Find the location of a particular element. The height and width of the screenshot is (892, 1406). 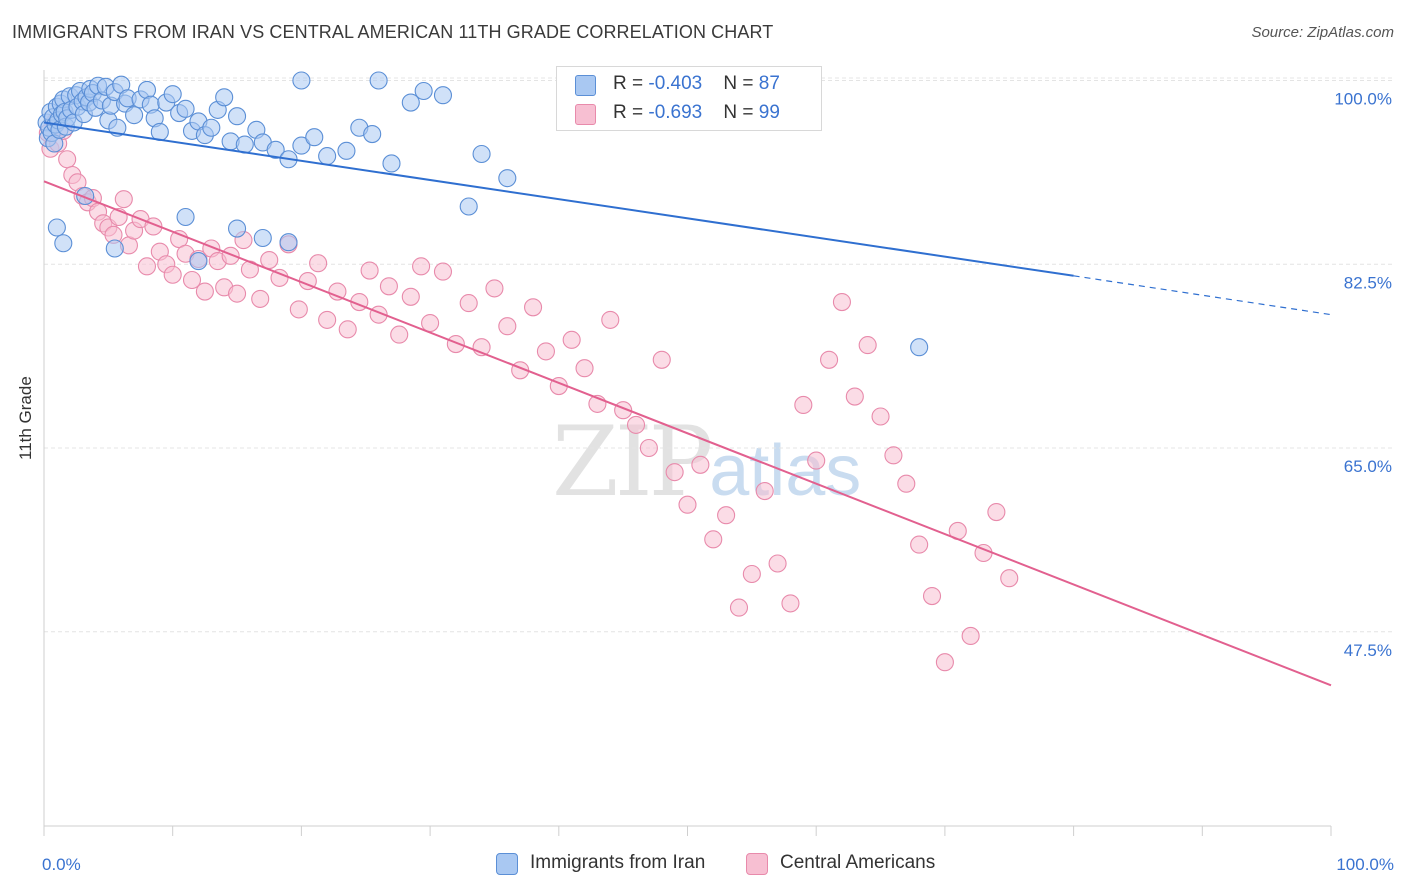

bottom-legend-label-central: Central Americans is located at coordinates (858, 862).